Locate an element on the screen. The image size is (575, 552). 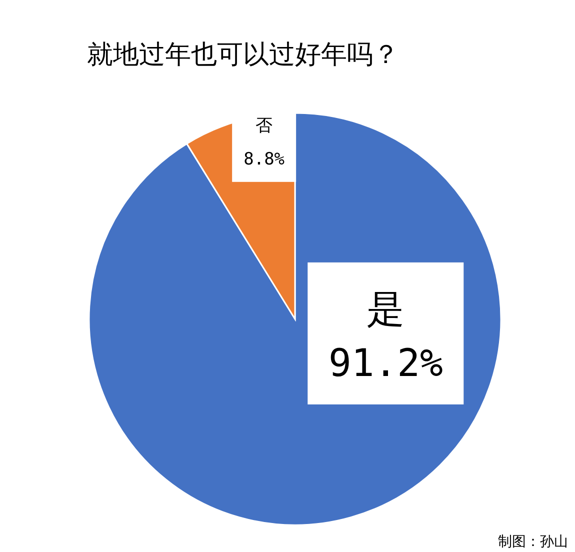
data-label: 91.2% is located at coordinates (385, 363).